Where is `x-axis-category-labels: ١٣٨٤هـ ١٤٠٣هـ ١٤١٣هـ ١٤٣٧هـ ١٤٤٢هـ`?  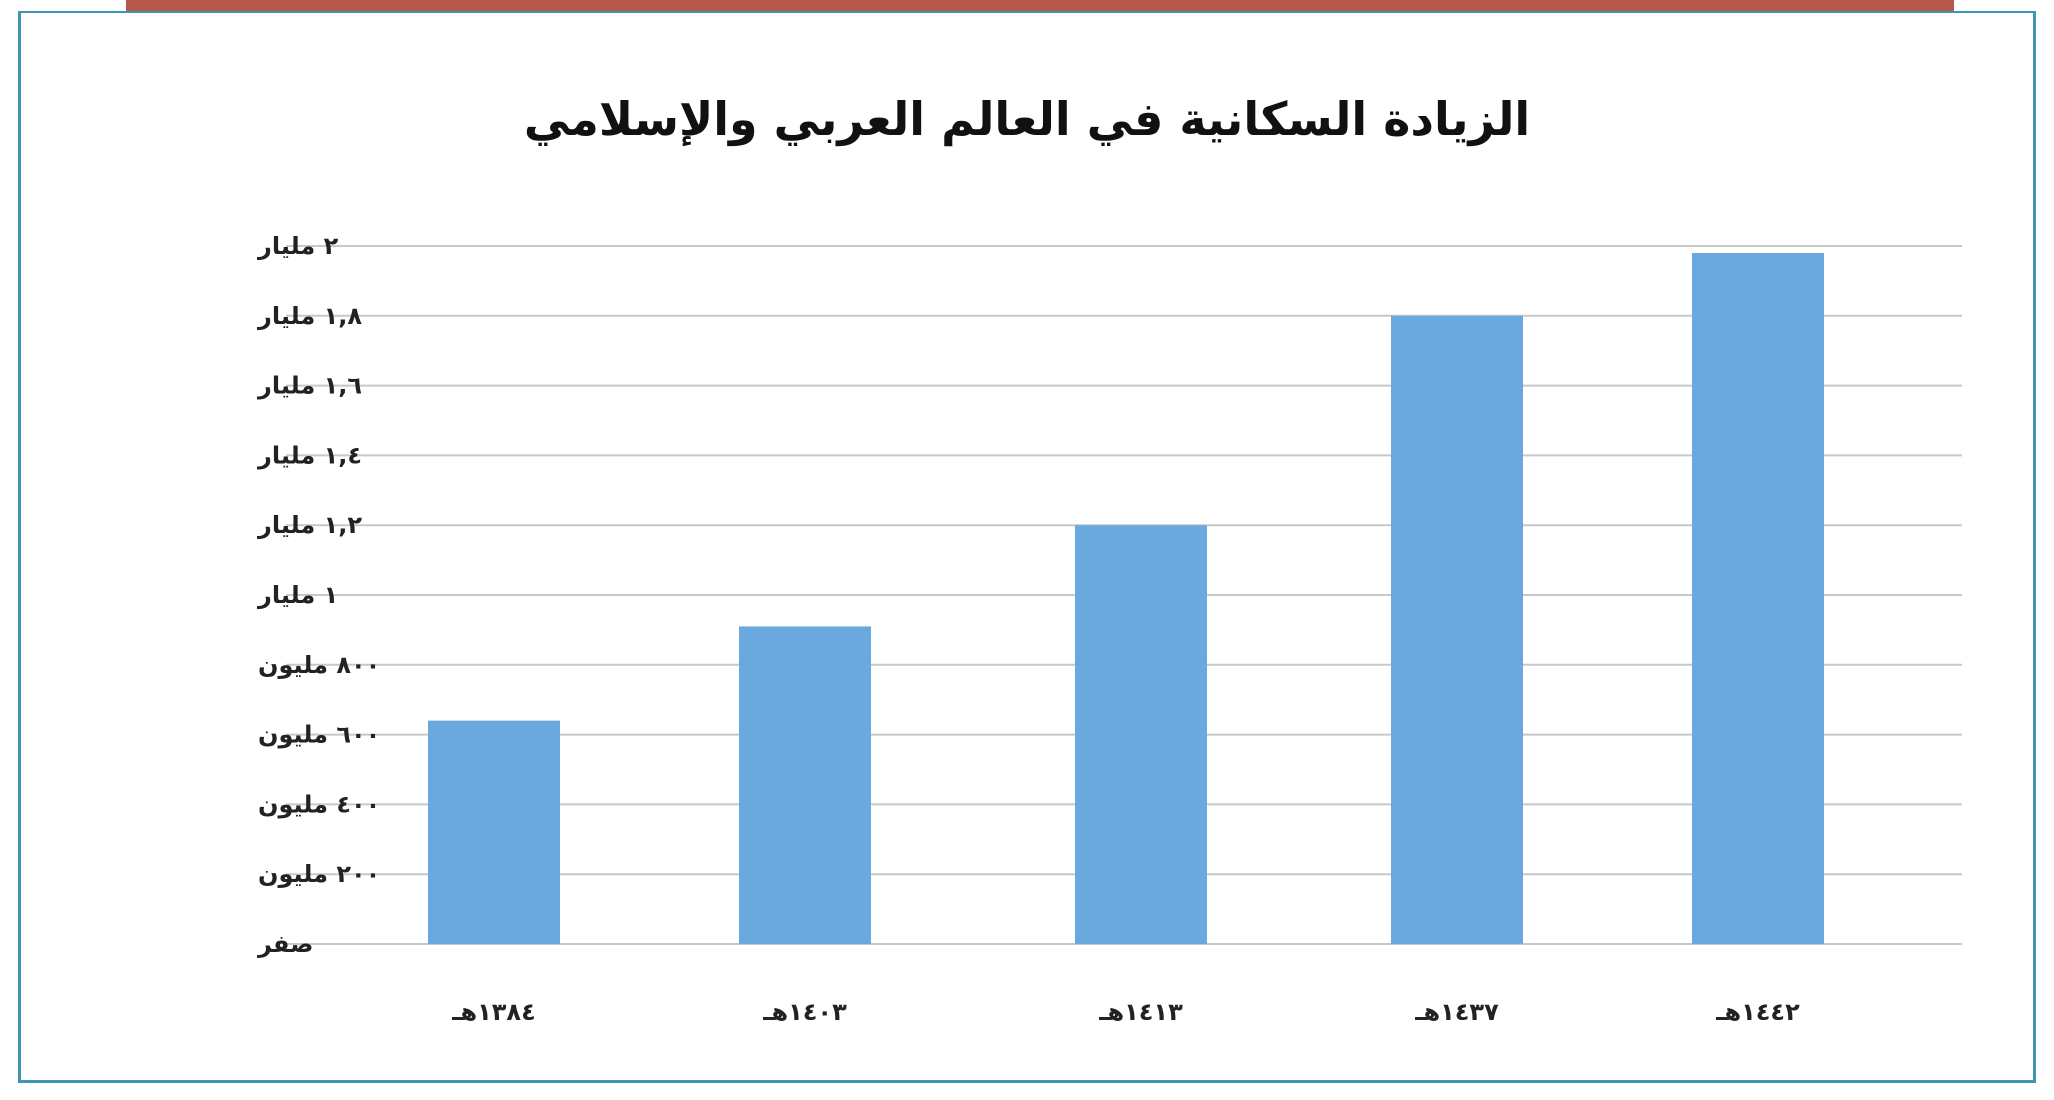 x-axis-category-labels: ١٣٨٤هـ ١٤٠٣هـ ١٤١٣هـ ١٤٣٧هـ ١٤٤٢هـ is located at coordinates (1125, 1012).